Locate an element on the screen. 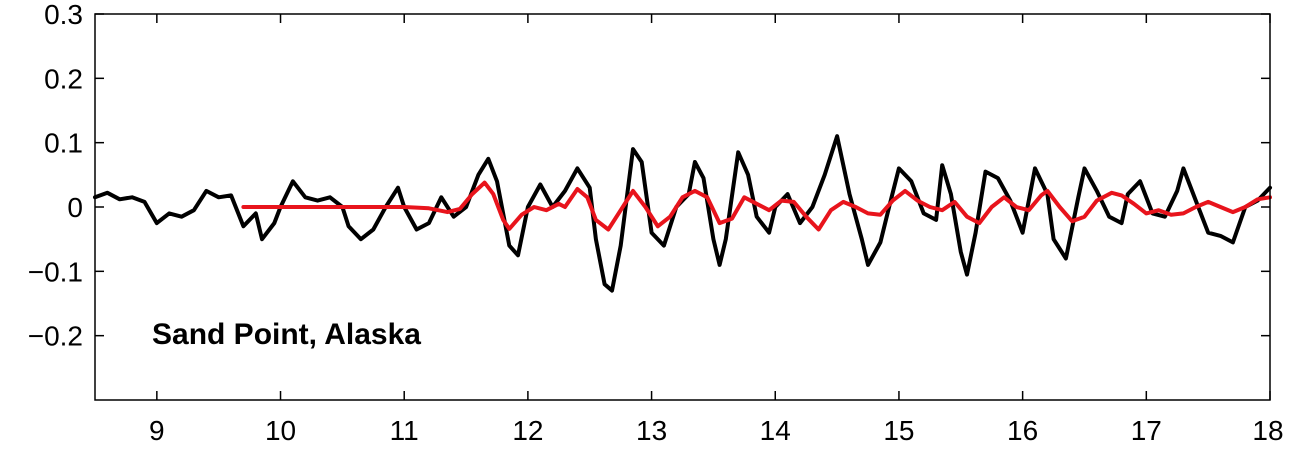 This screenshot has width=1290, height=449. y-tick-label: −0.2 is located at coordinates (55, 336).